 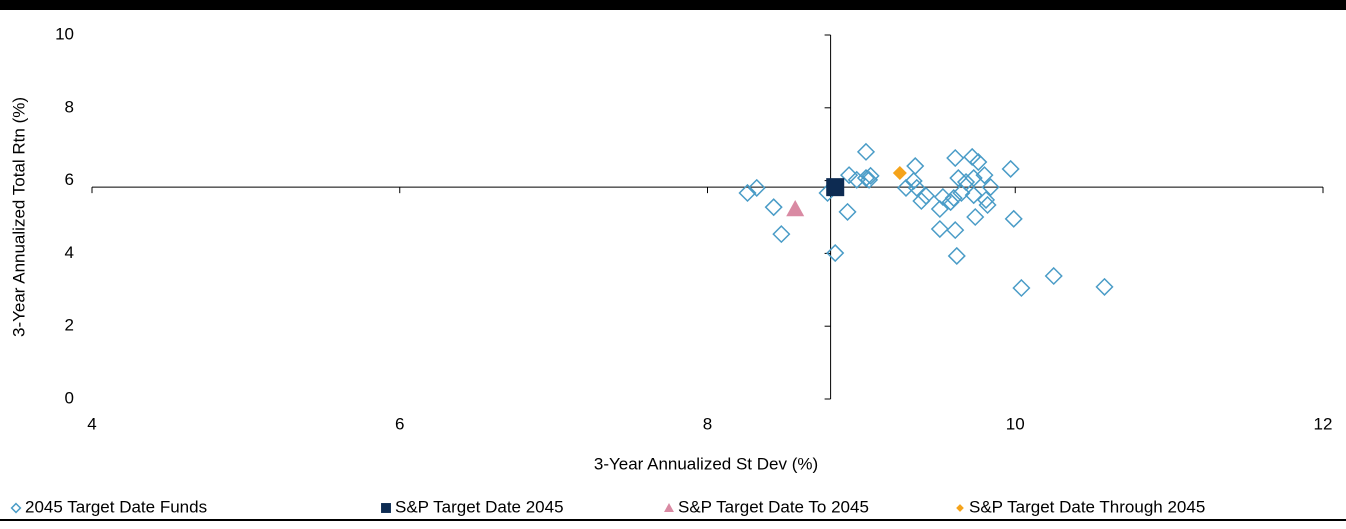 What do you see at coordinates (116, 506) in the screenshot?
I see `legend-label: 2045 Target Date Funds` at bounding box center [116, 506].